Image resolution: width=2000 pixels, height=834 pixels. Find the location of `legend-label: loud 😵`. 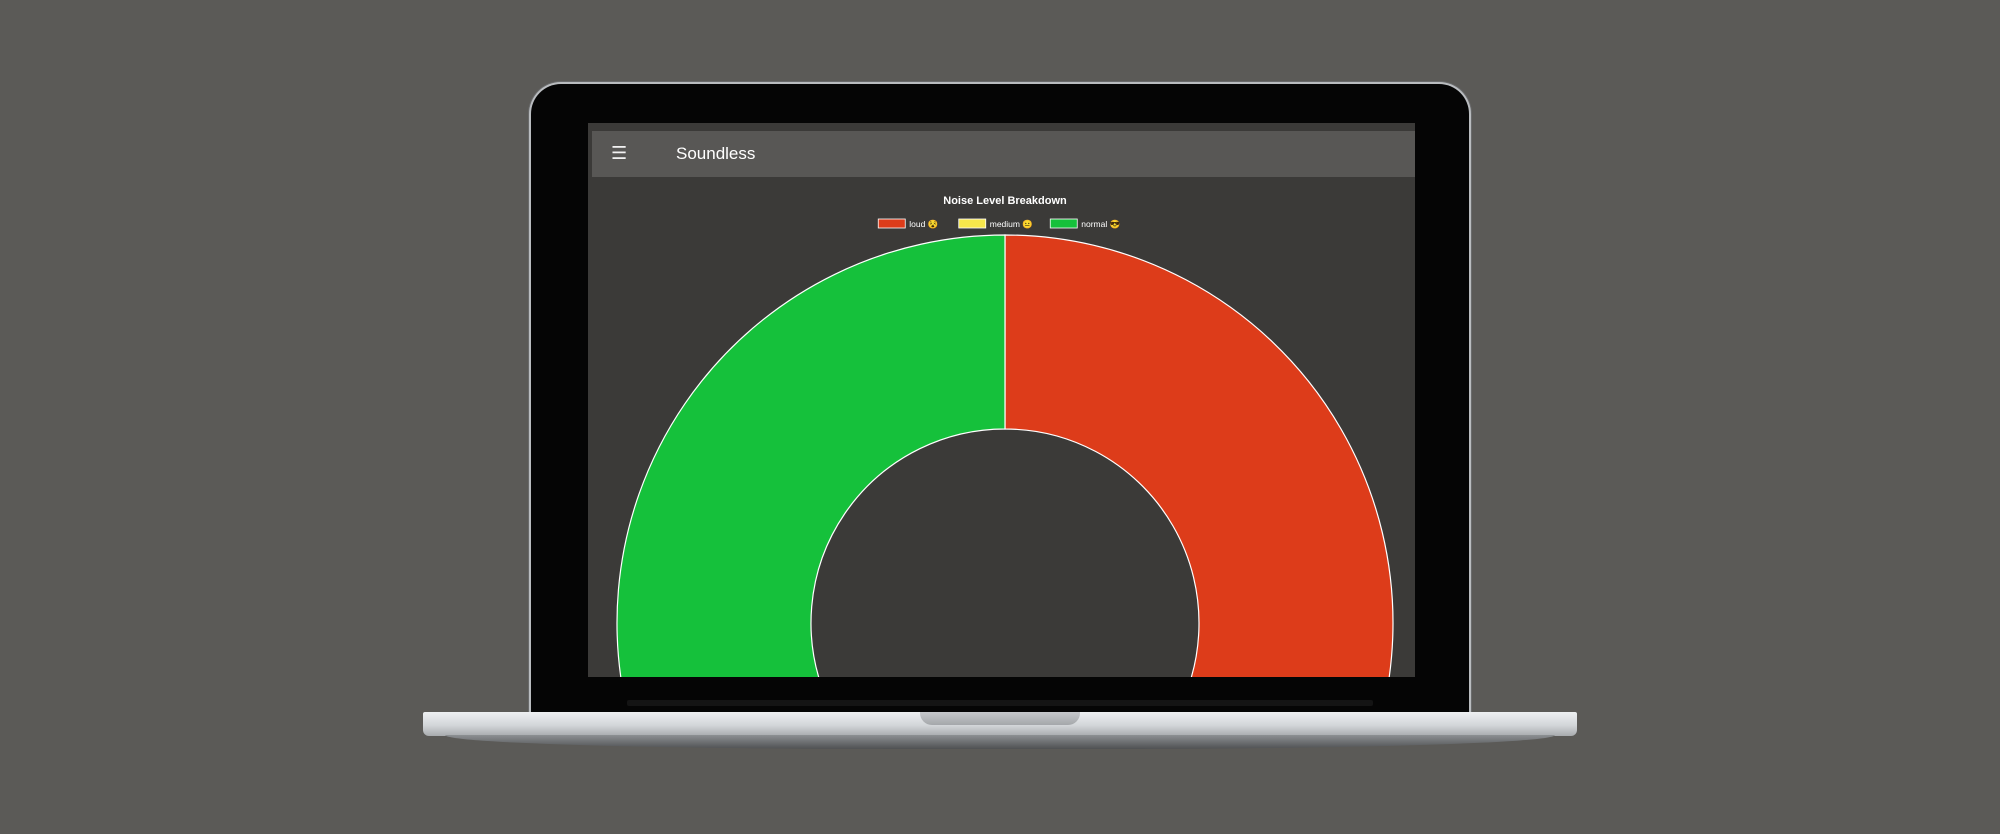

legend-label: loud 😵 is located at coordinates (923, 224).